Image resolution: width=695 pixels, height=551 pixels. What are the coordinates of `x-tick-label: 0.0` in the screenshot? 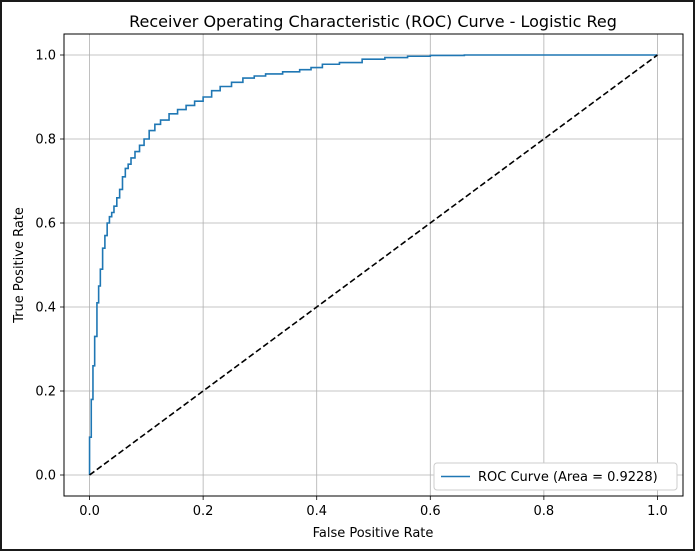 It's located at (89, 511).